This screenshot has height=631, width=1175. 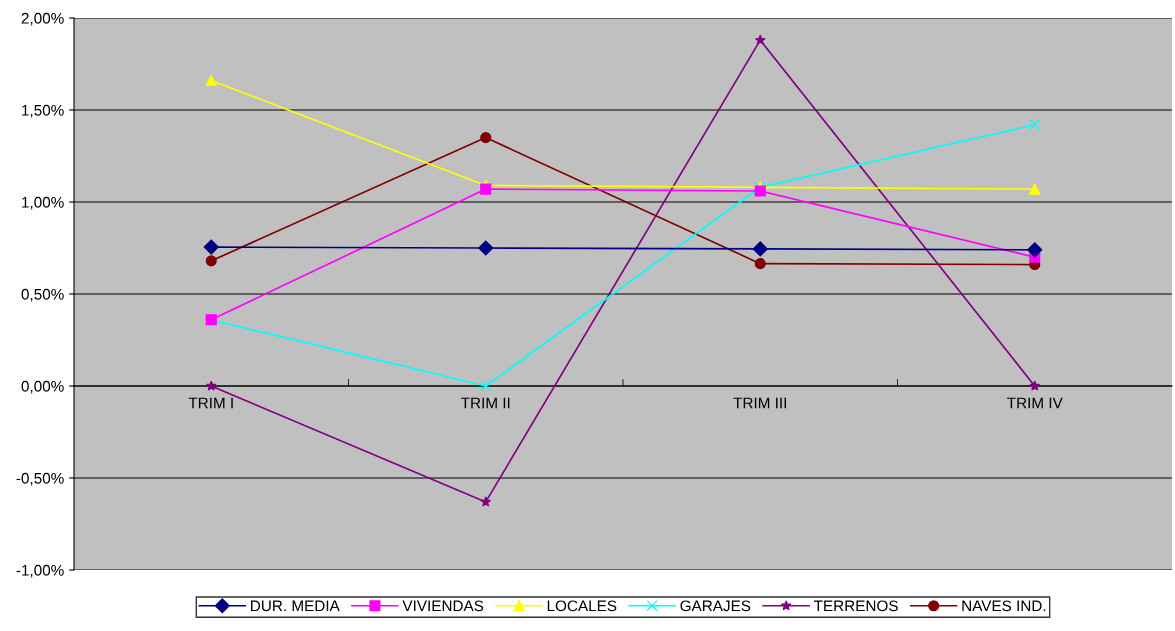 I want to click on x-tick-label: TRIM I, so click(x=210, y=403).